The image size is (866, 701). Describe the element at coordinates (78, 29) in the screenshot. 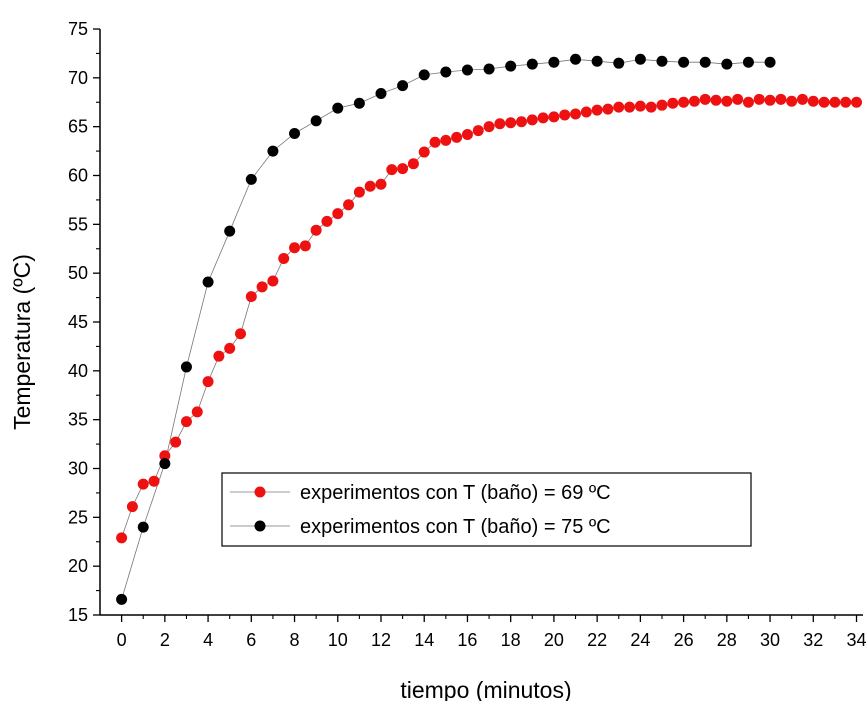

I see `y-tick-label: 75` at that location.